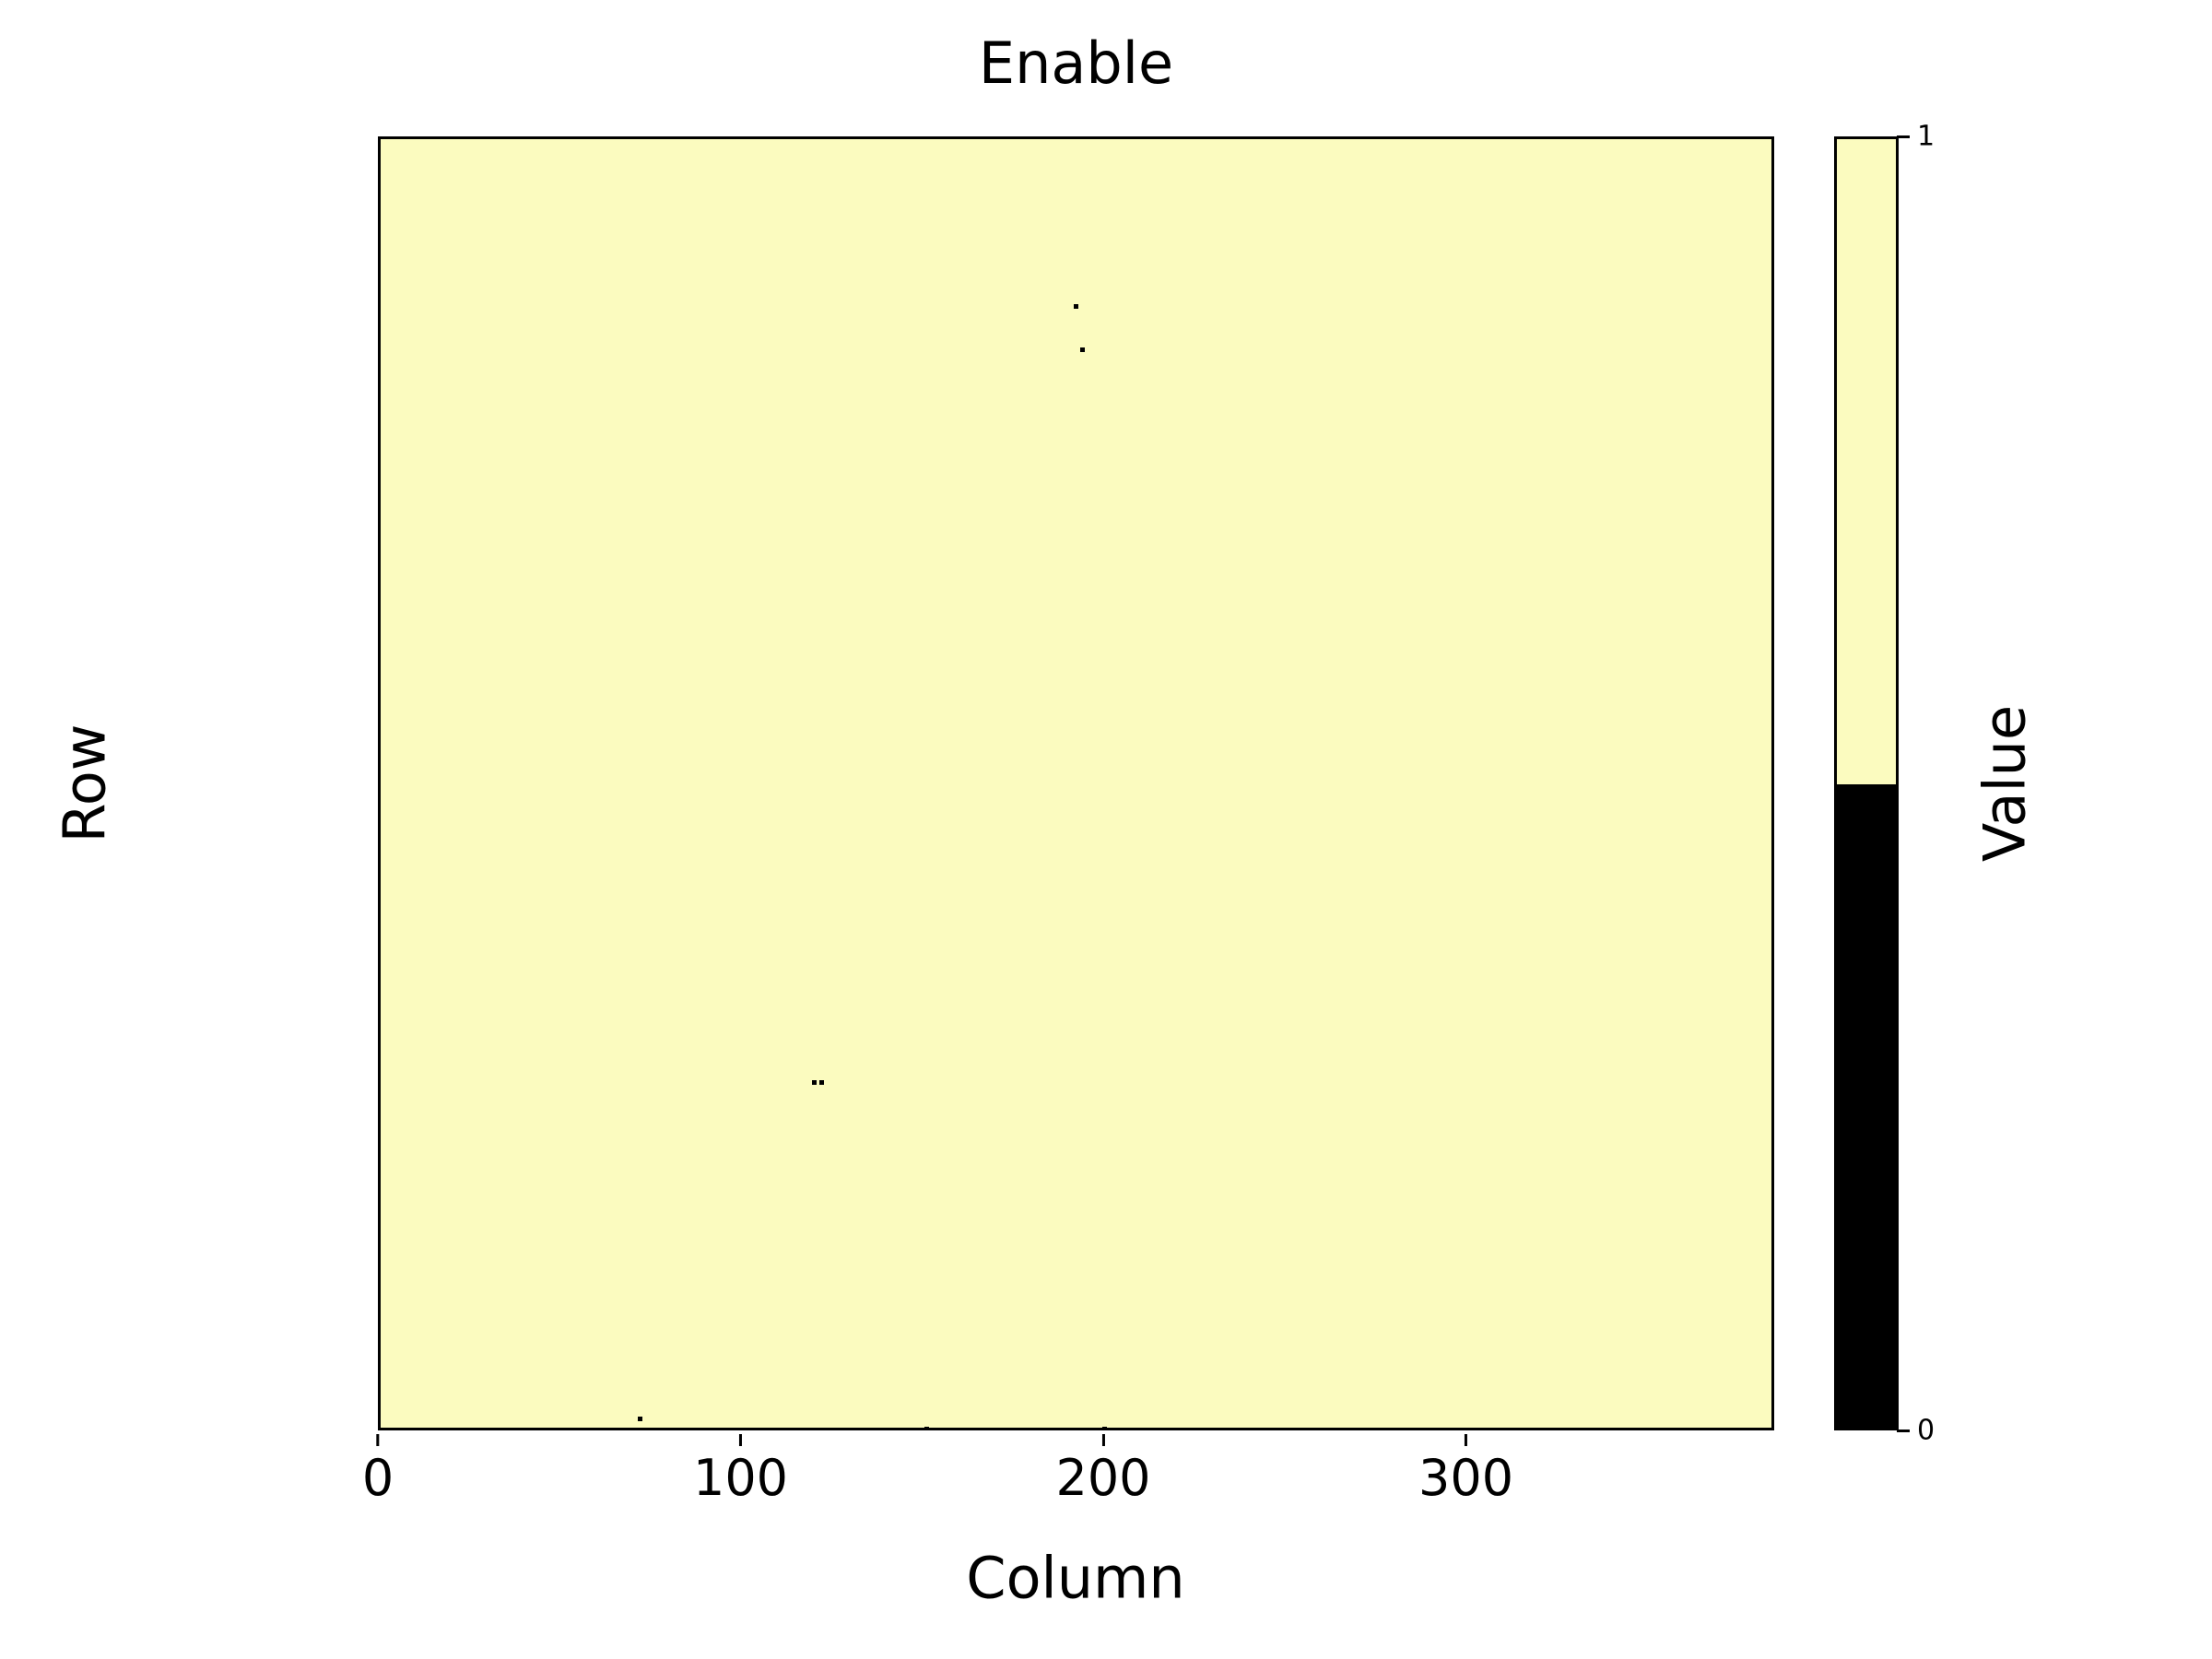 This screenshot has width=2212, height=1659. I want to click on y-axis-label: Row, so click(85, 783).